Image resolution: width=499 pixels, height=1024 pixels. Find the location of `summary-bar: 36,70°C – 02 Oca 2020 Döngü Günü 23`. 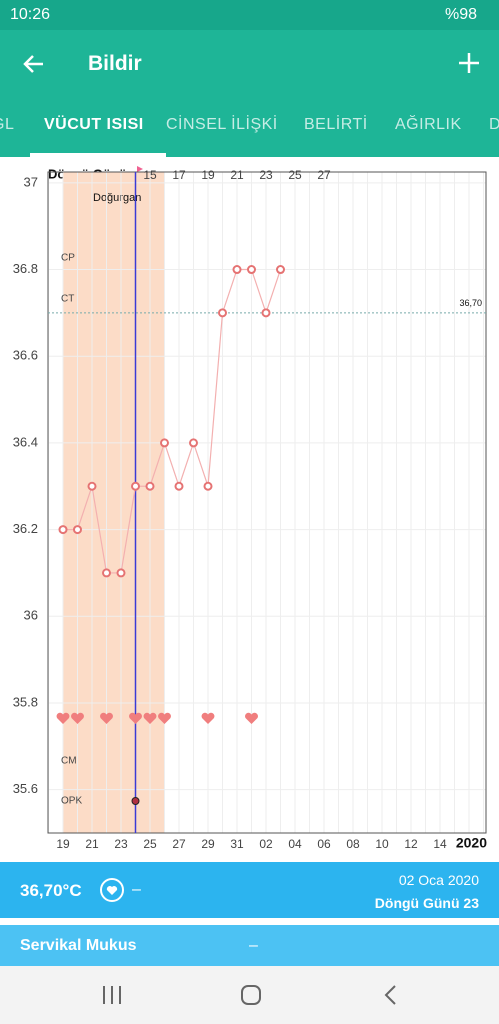

summary-bar: 36,70°C – 02 Oca 2020 Döngü Günü 23 is located at coordinates (249, 890).